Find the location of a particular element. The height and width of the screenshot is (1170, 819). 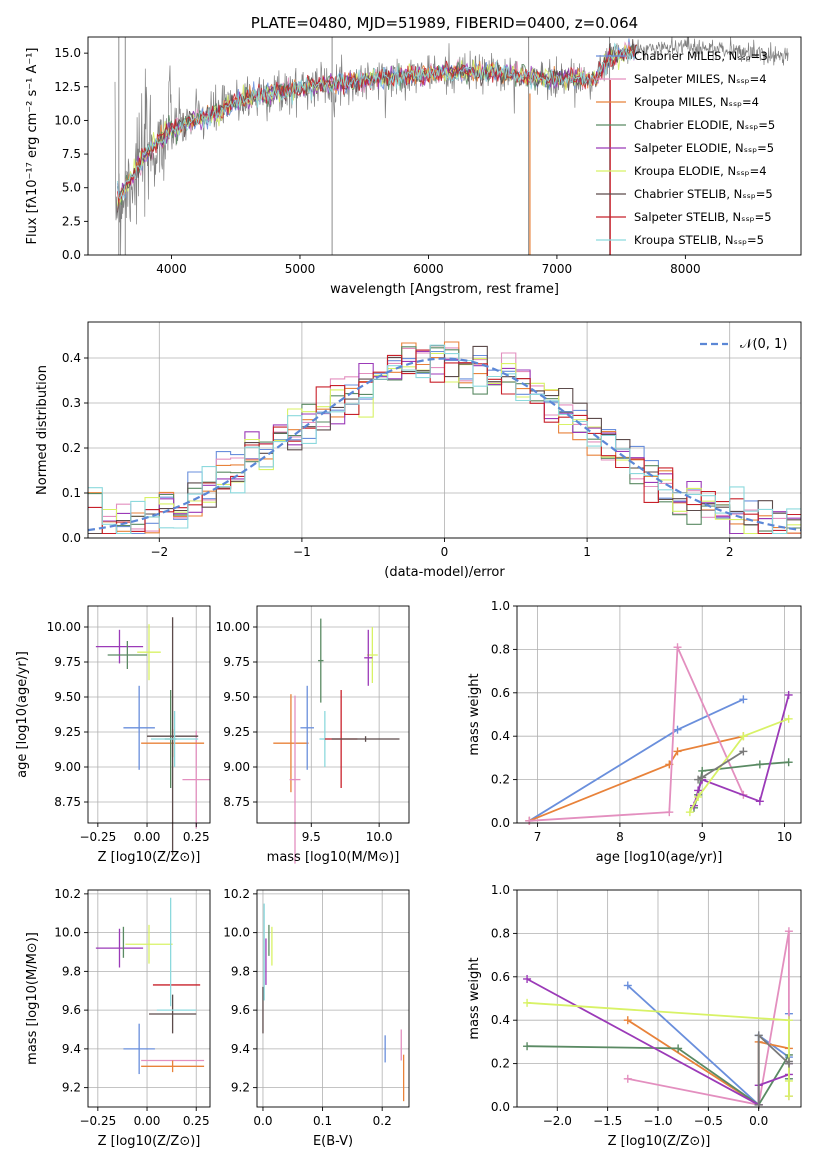

y-tick-label: 2.5 is located at coordinates (71, 221).